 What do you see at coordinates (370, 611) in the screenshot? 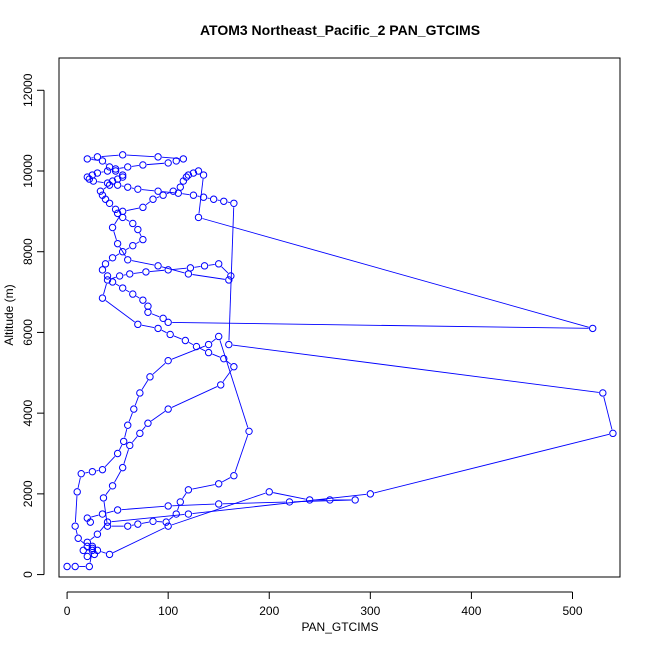
I see `x-tick-label: 300` at bounding box center [370, 611].